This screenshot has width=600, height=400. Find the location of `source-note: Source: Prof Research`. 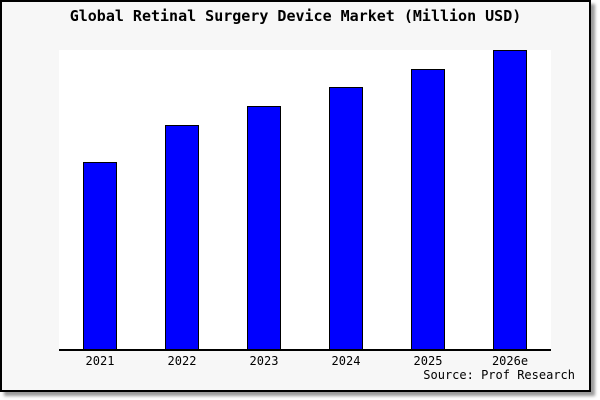

source-note: Source: Prof Research is located at coordinates (499, 375).